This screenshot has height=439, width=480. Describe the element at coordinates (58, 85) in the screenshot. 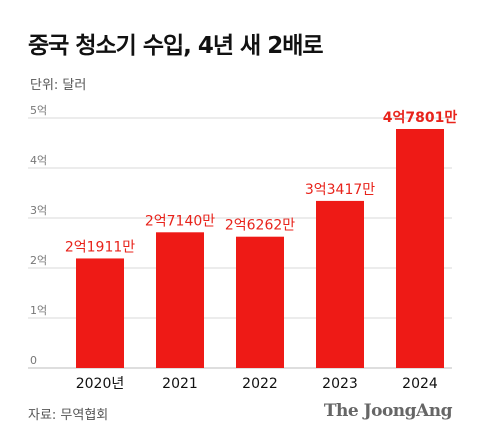

I see `unit-label: 단위: 달러` at that location.